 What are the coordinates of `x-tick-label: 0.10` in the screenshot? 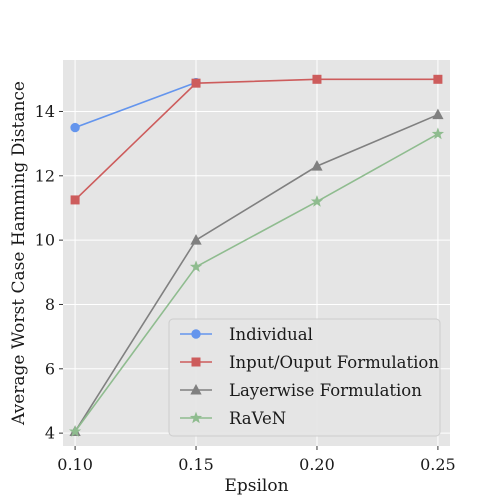 It's located at (75, 464).